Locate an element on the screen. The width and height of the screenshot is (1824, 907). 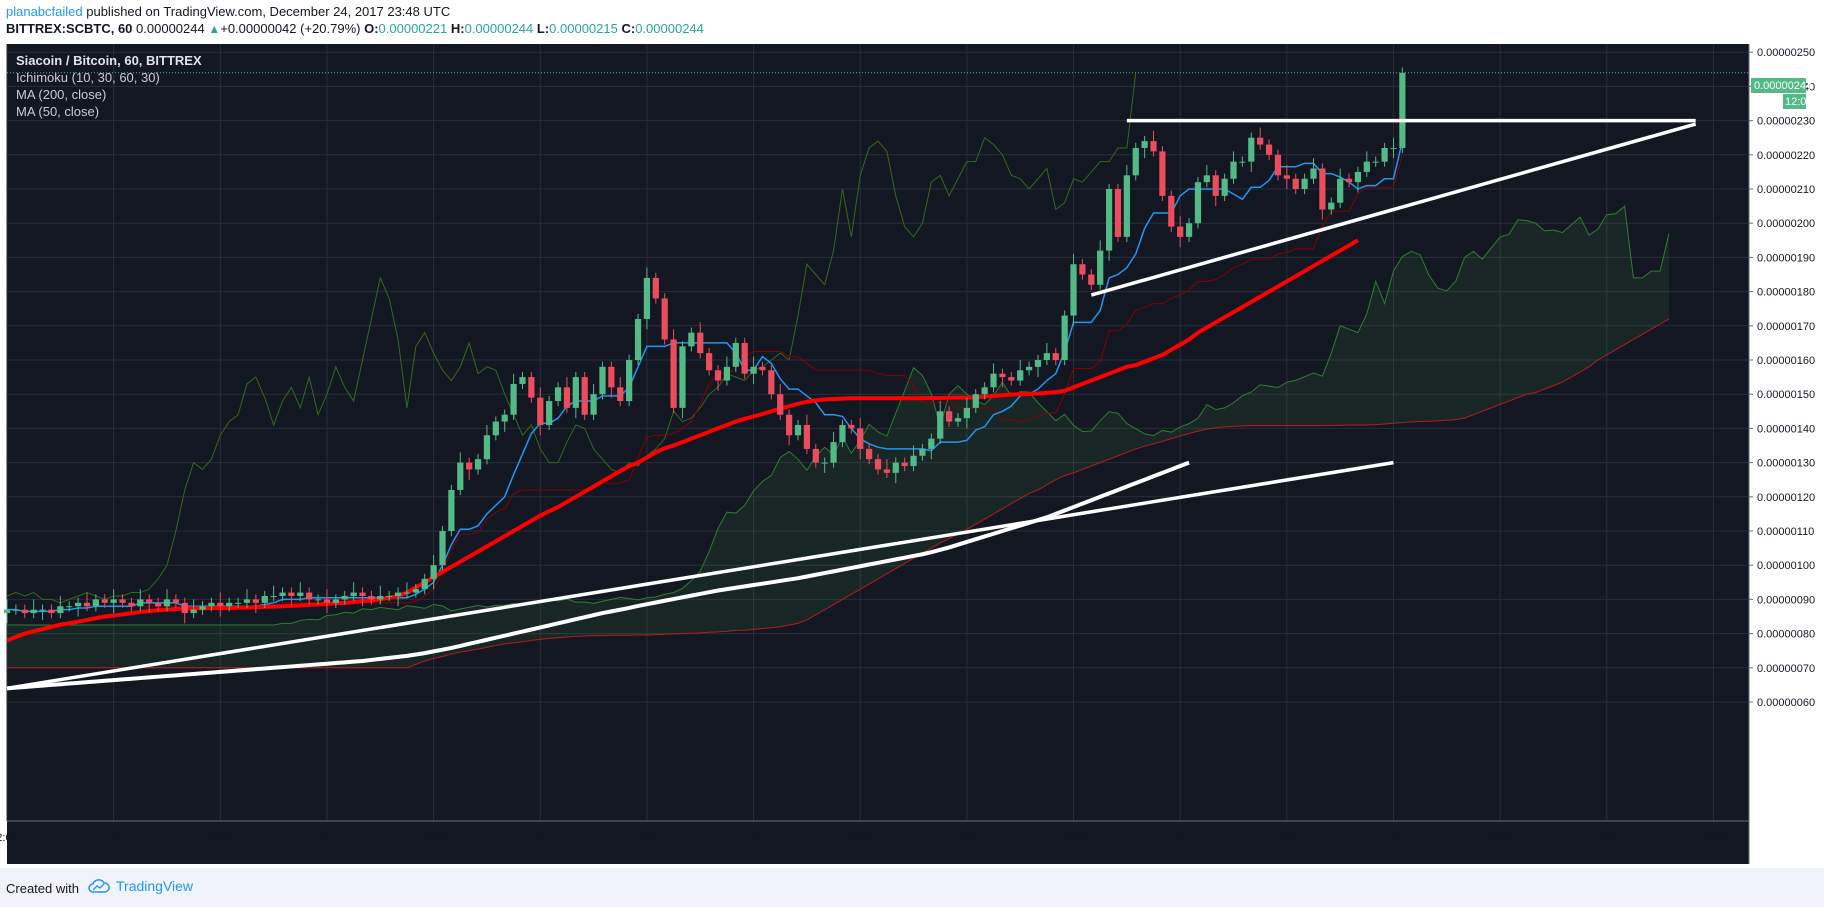
legend-ichimoku: Ichimoku (10, 30, 60, 30) is located at coordinates (88, 77).